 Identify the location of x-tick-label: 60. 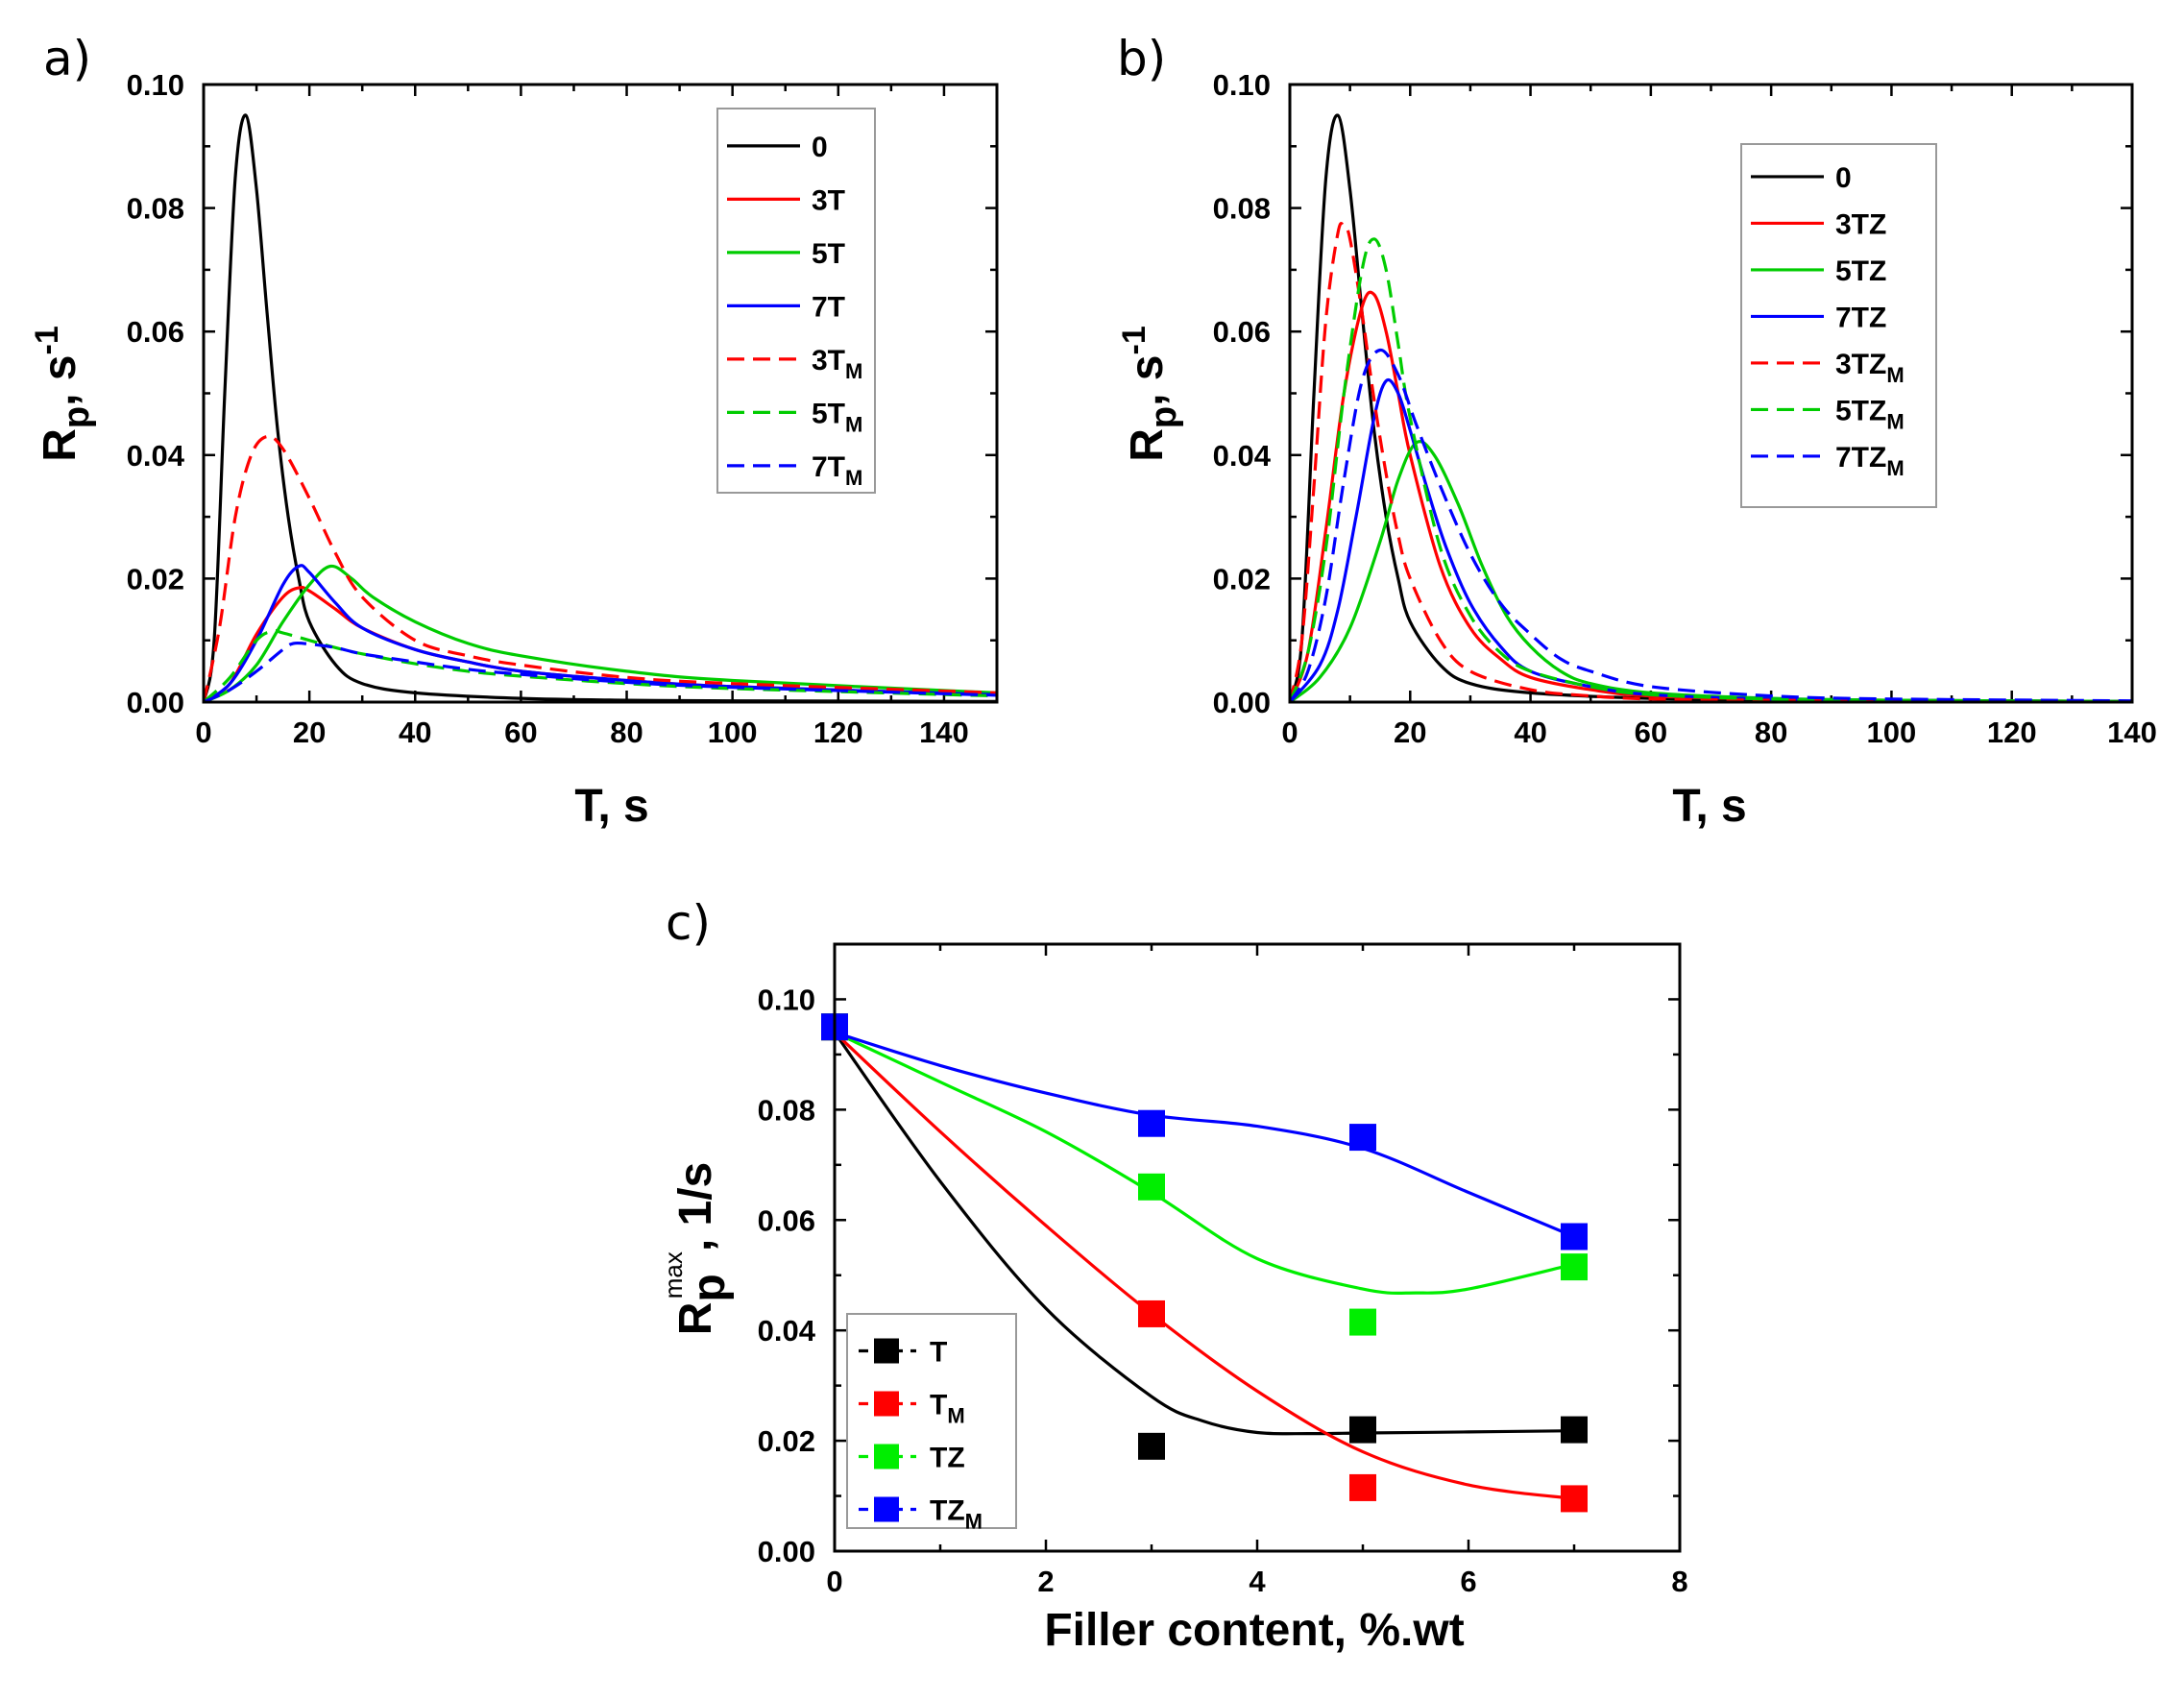
(1651, 733).